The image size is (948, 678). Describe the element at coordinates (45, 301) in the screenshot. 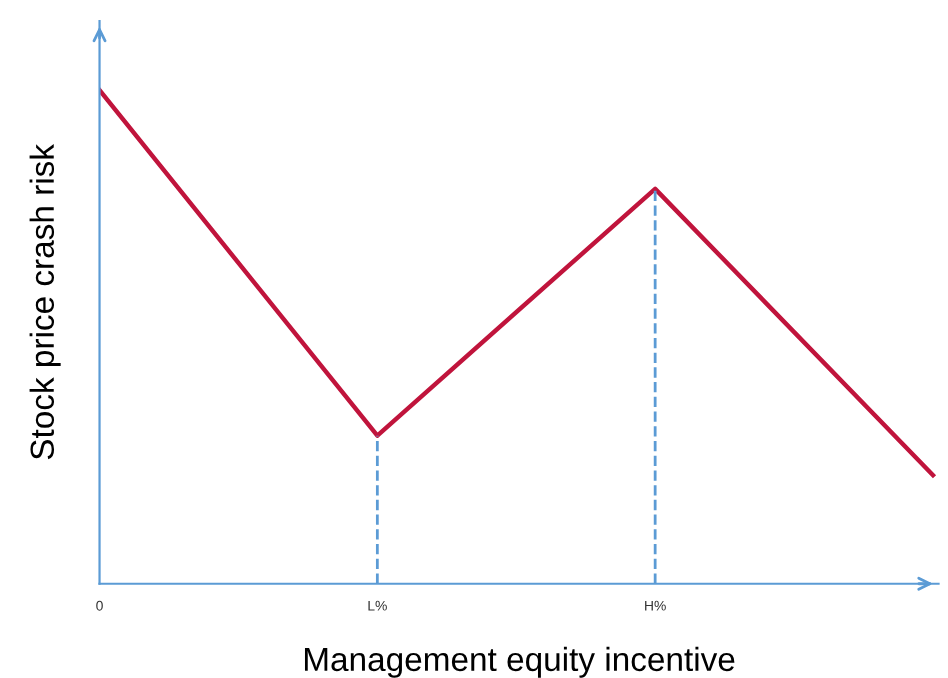

I see `y-axis-title: Stock price crash risk` at that location.